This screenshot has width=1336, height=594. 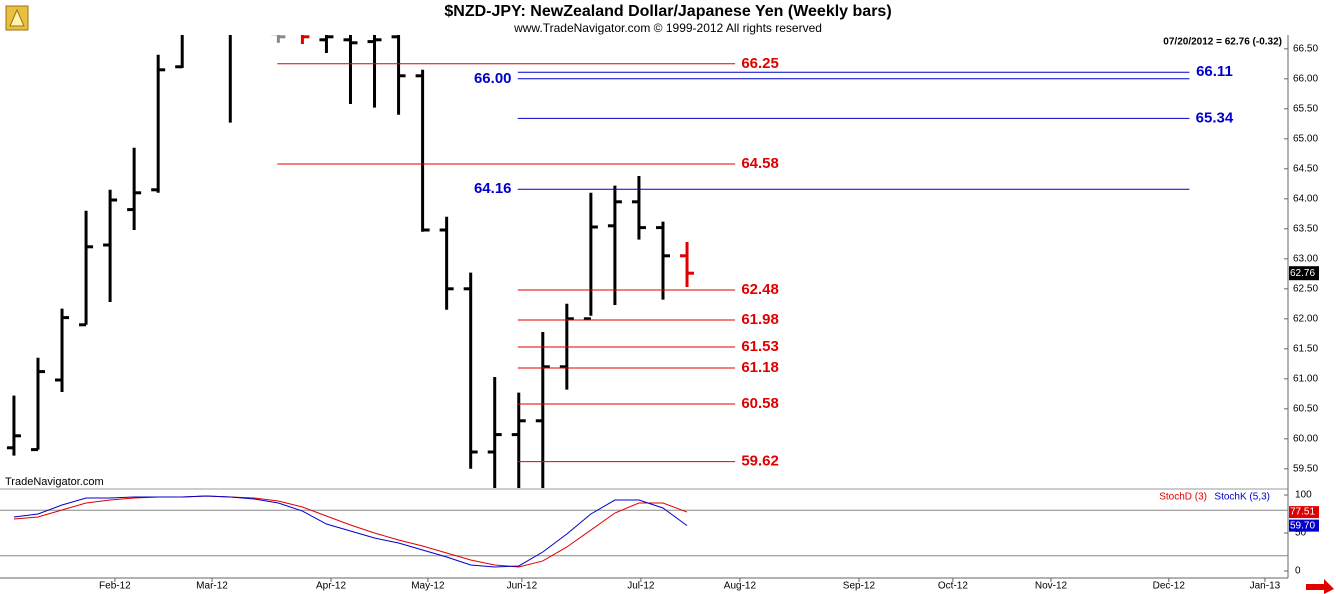 I want to click on y-tick-label: 62.00, so click(x=1305, y=318).